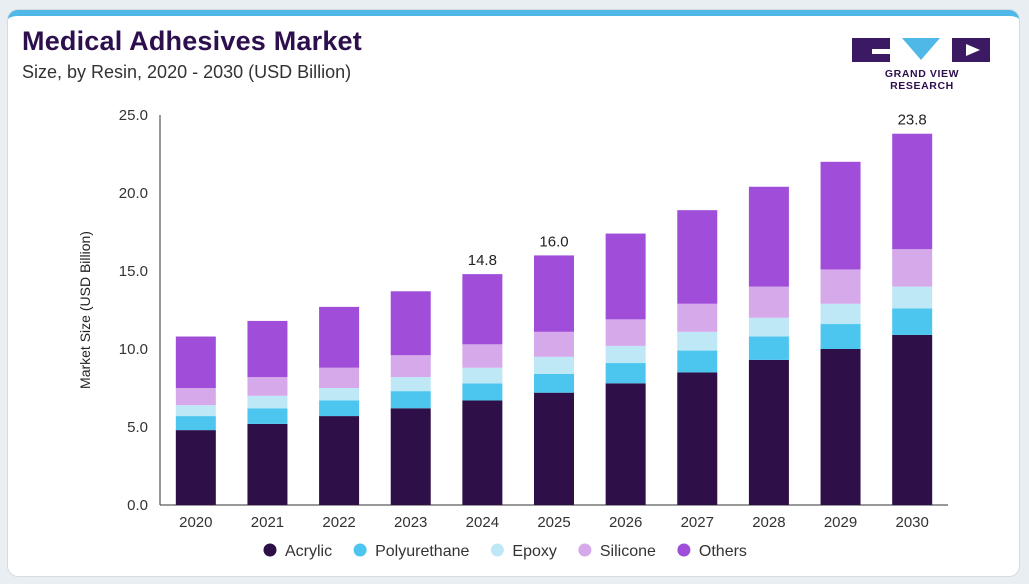  What do you see at coordinates (625, 522) in the screenshot?
I see `x-tick-label: 2026` at bounding box center [625, 522].